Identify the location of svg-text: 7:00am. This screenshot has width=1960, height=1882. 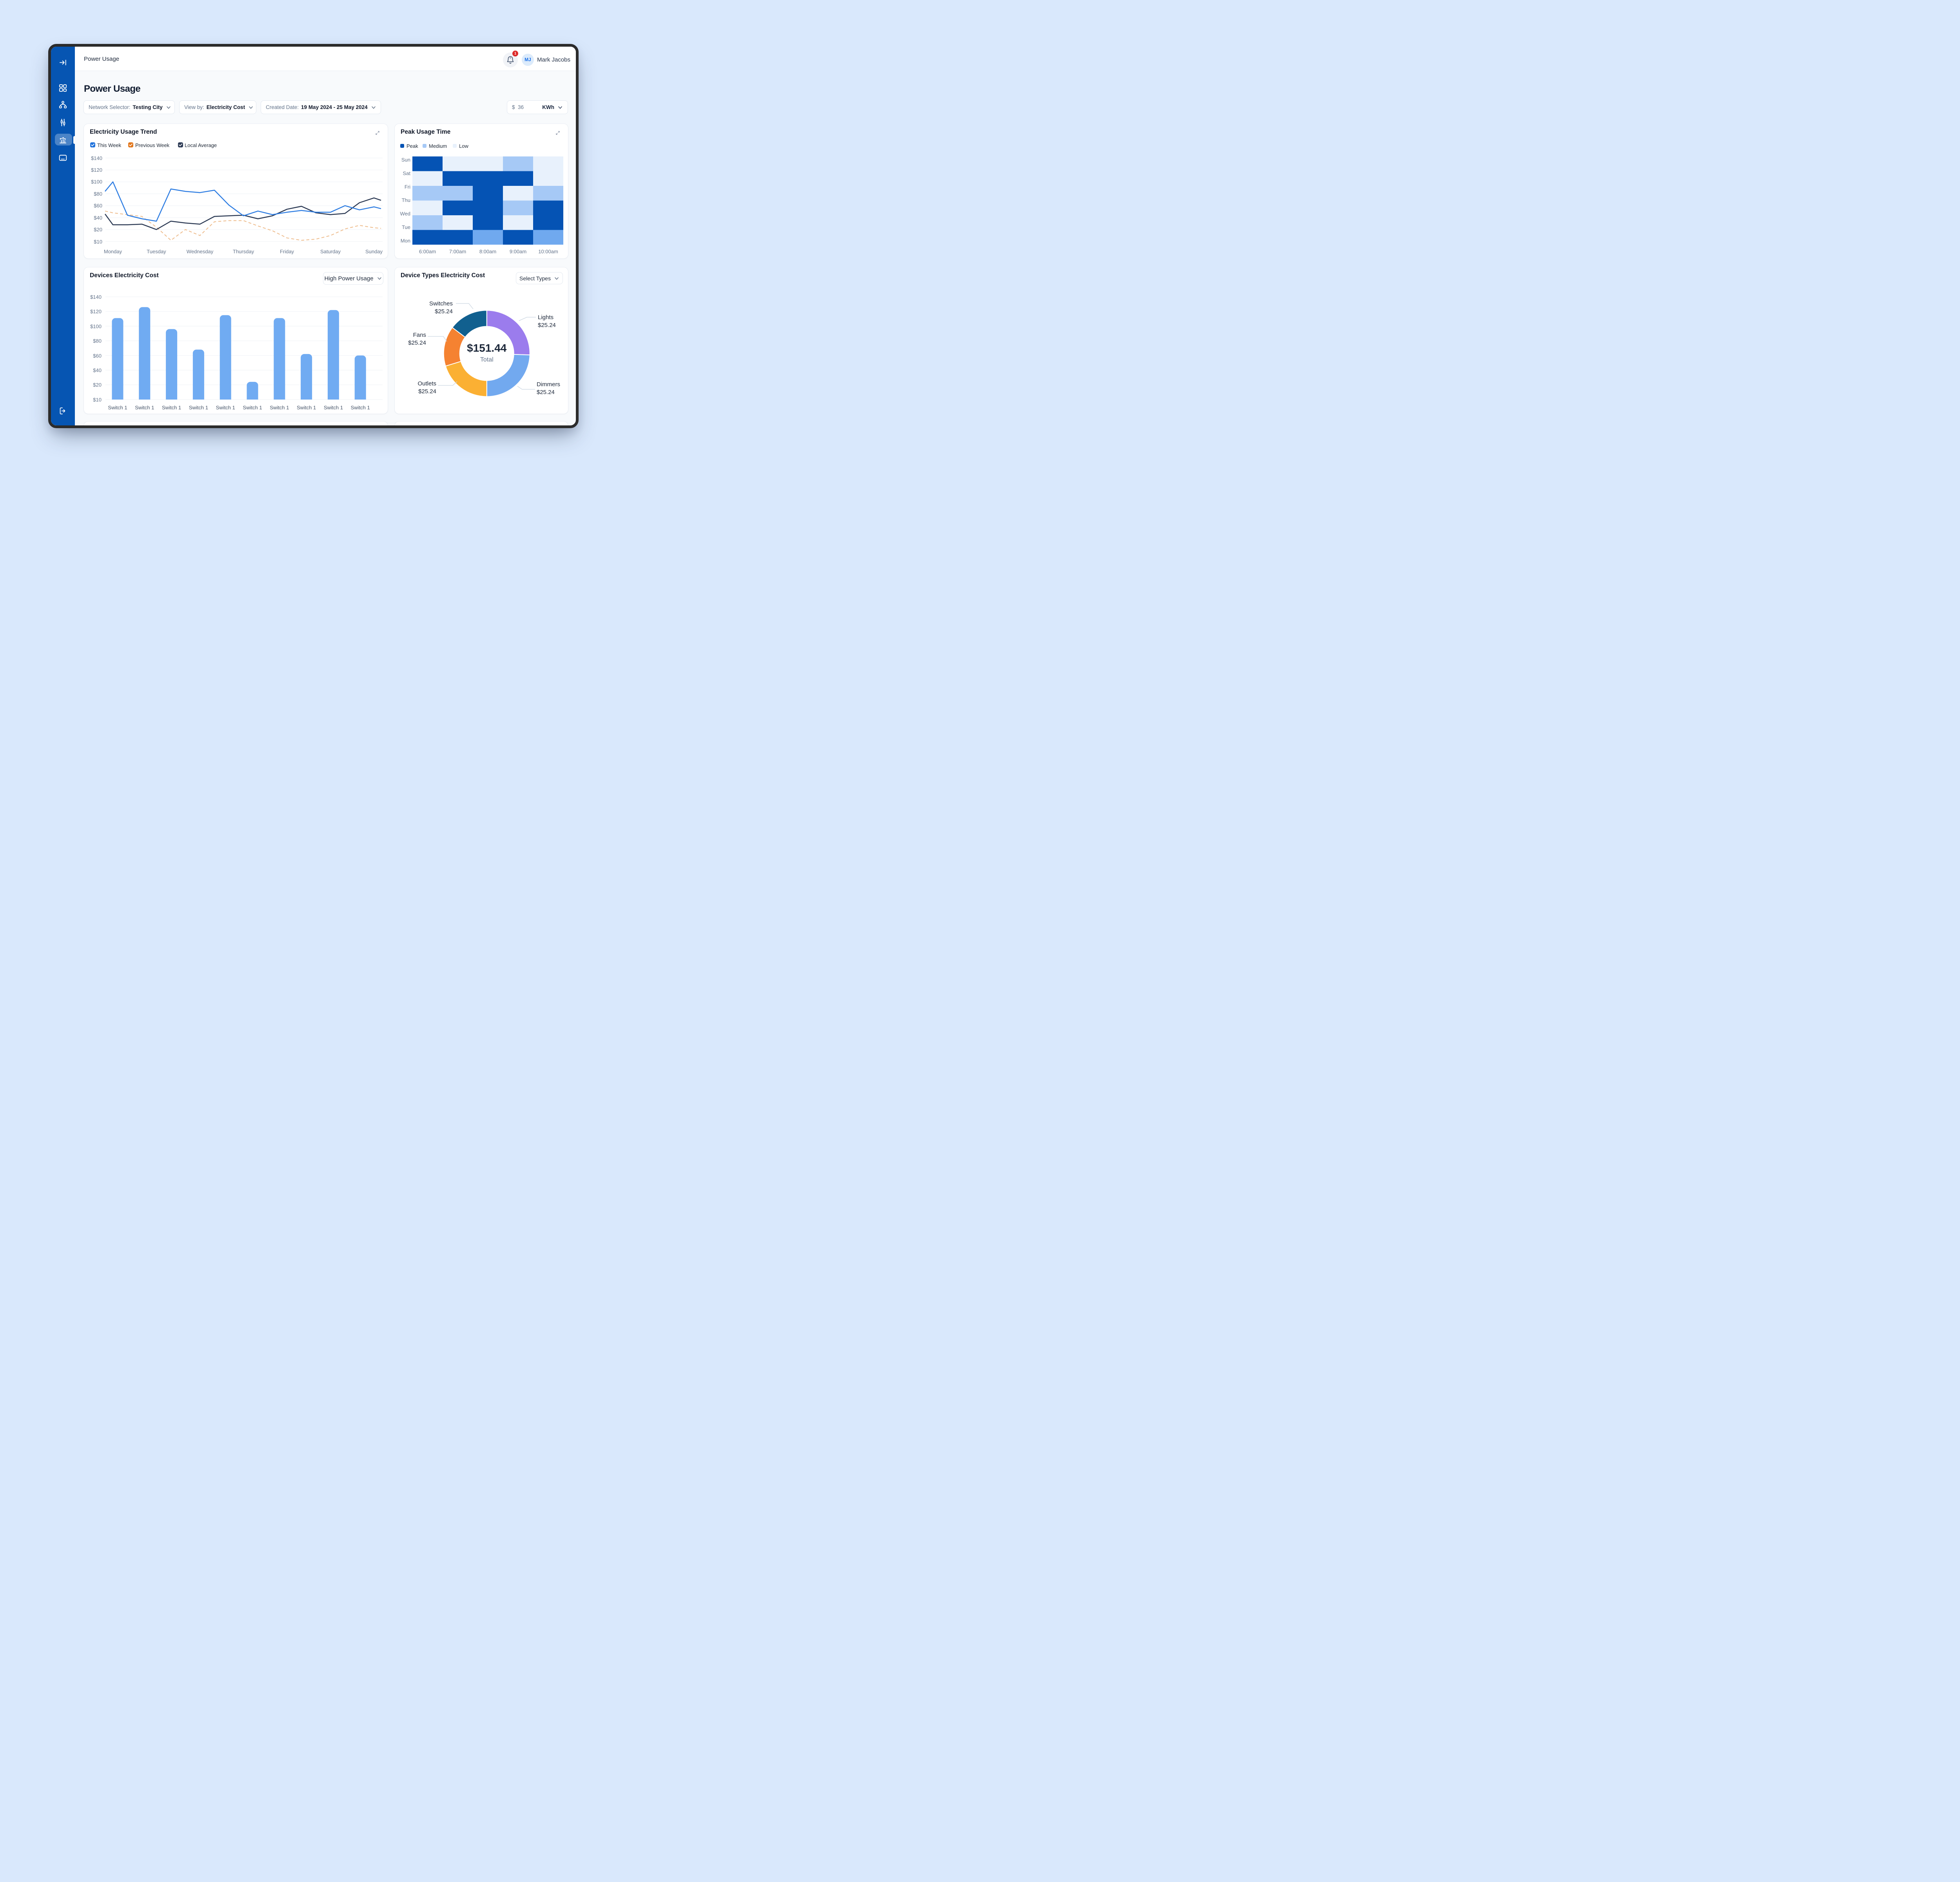
(457, 251).